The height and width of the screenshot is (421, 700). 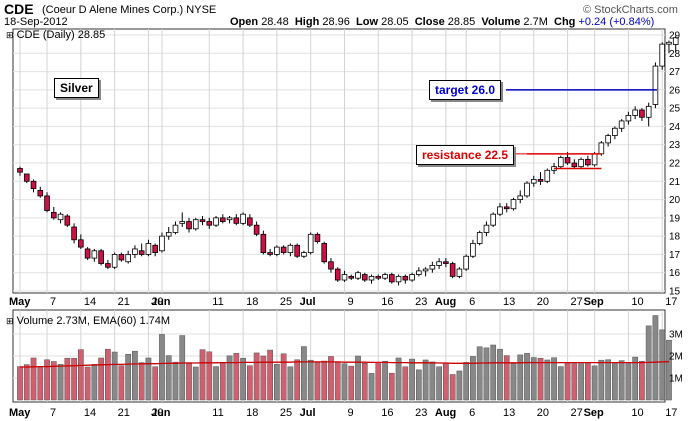 What do you see at coordinates (509, 413) in the screenshot?
I see `x-tick-label: 13` at bounding box center [509, 413].